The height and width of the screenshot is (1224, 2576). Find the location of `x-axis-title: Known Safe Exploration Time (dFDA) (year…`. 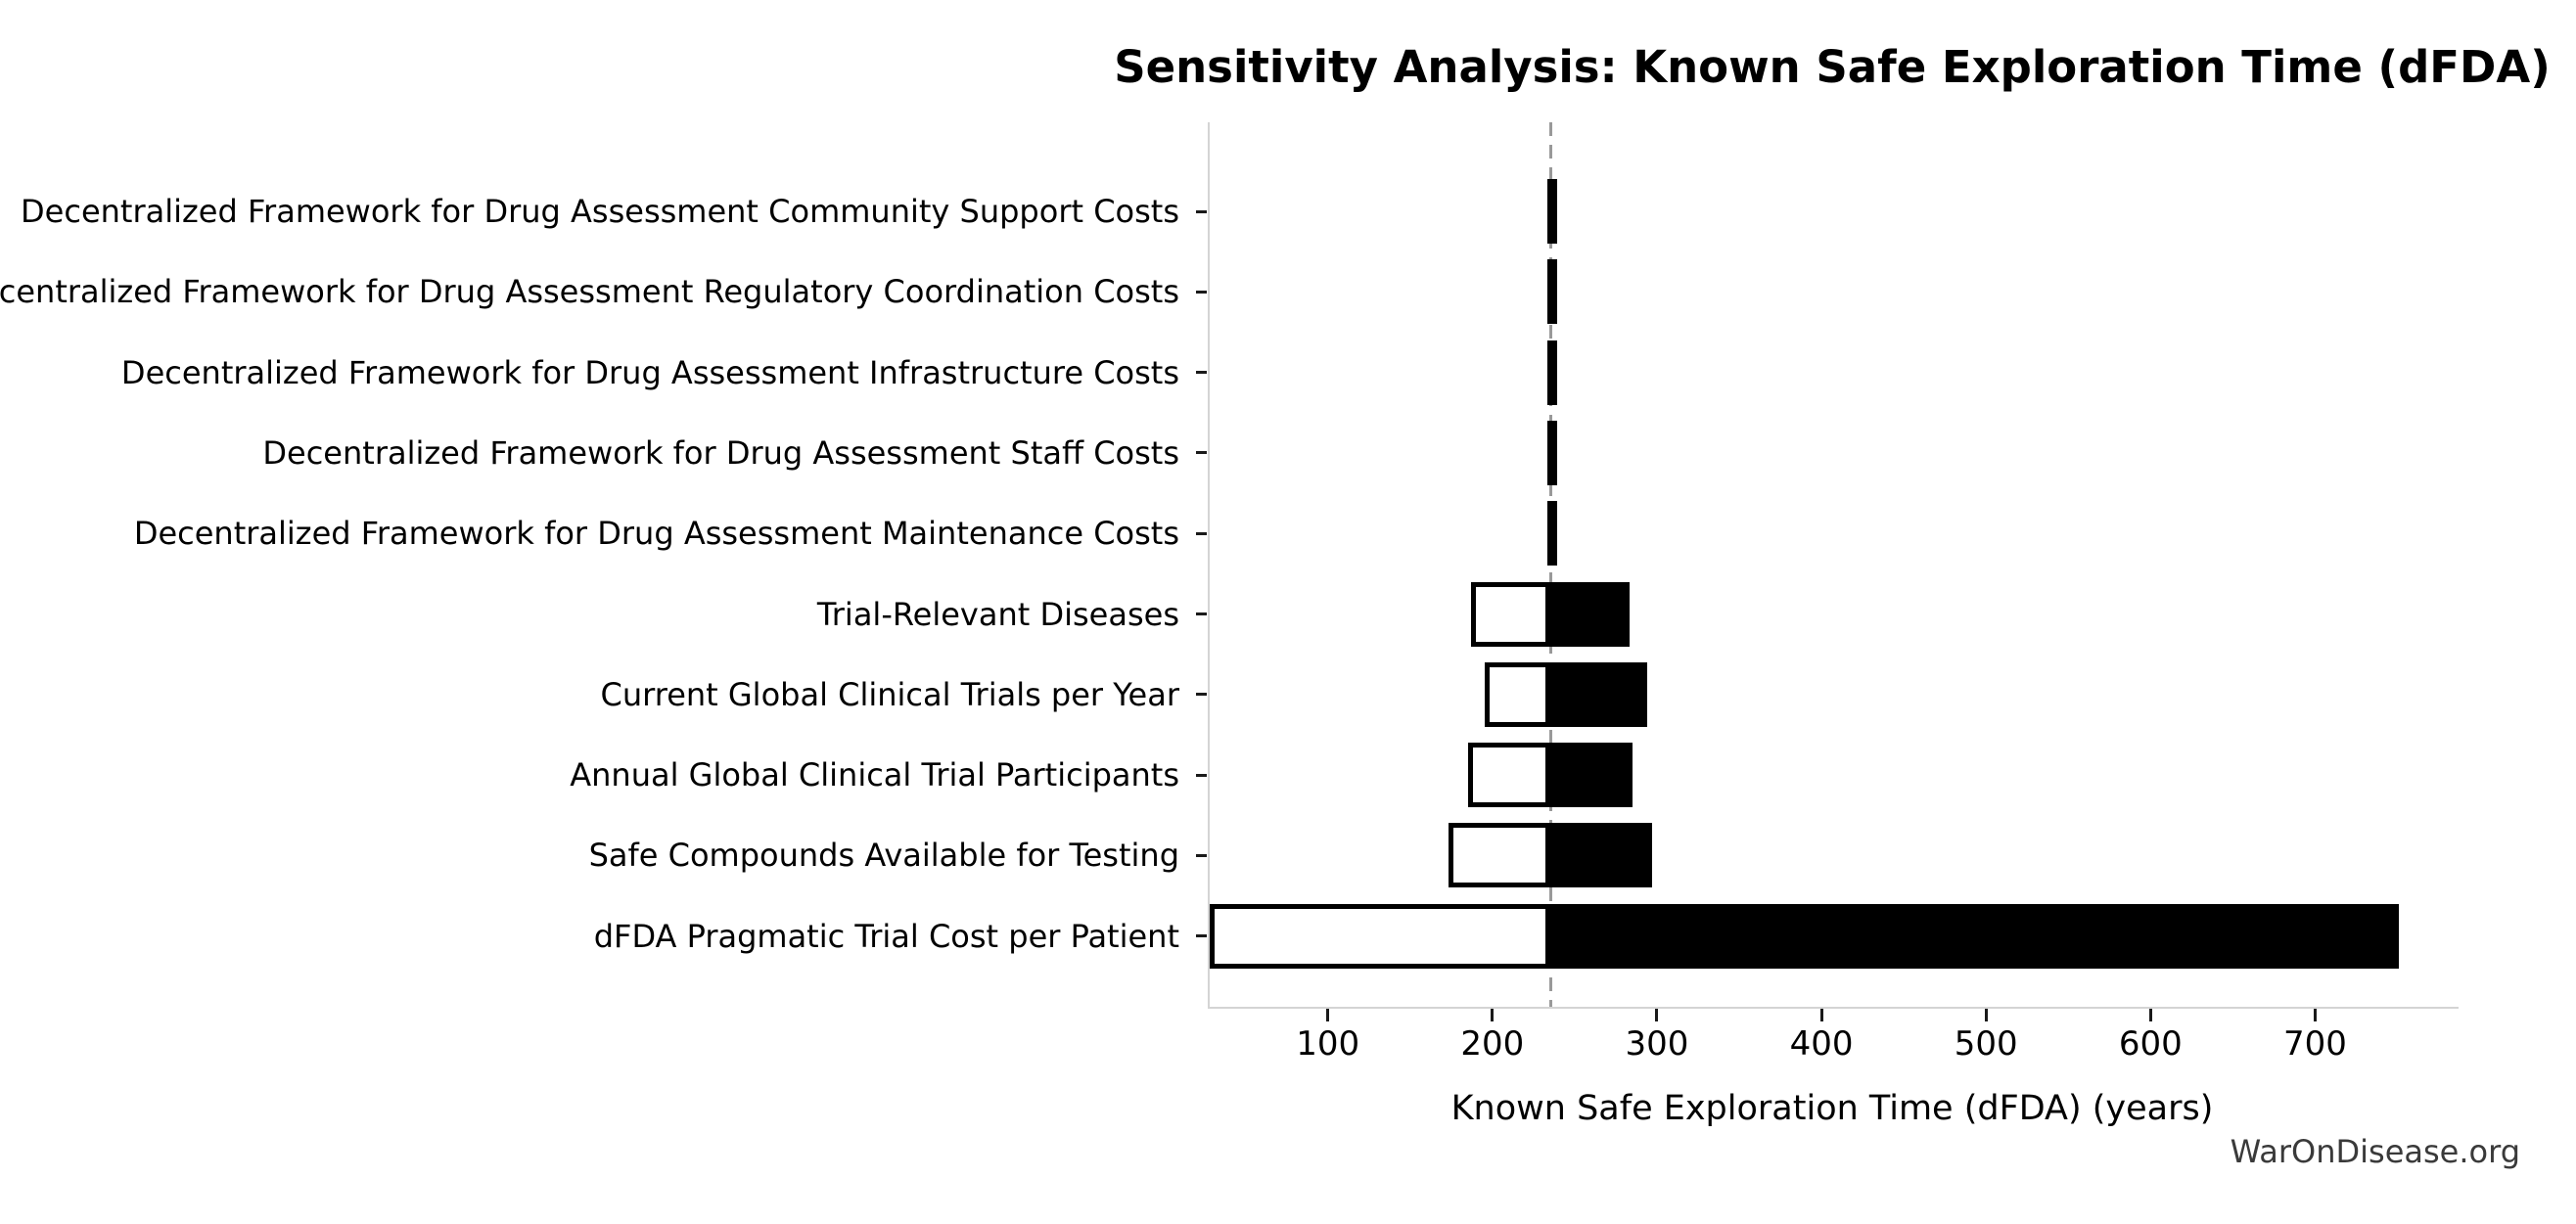

x-axis-title: Known Safe Exploration Time (dFDA) (year… is located at coordinates (1832, 1108).